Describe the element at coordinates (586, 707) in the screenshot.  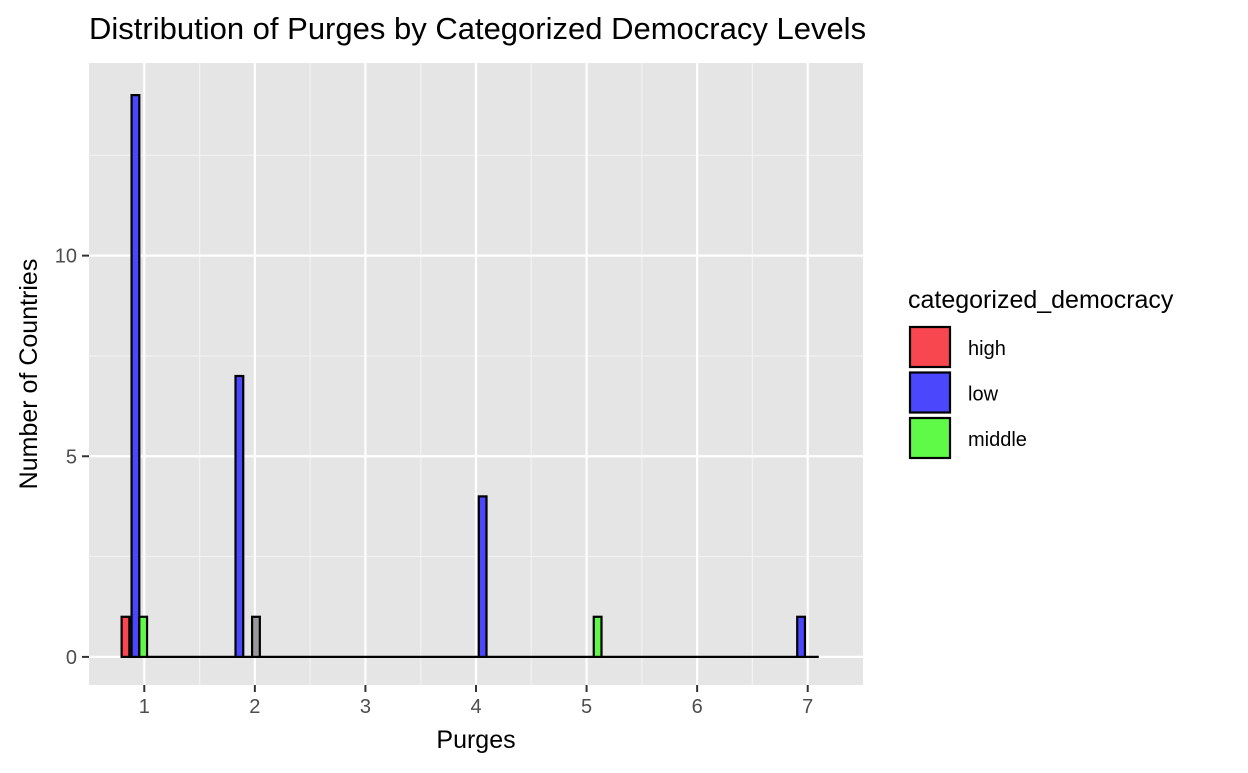
I see `x-tick-label: 5` at that location.